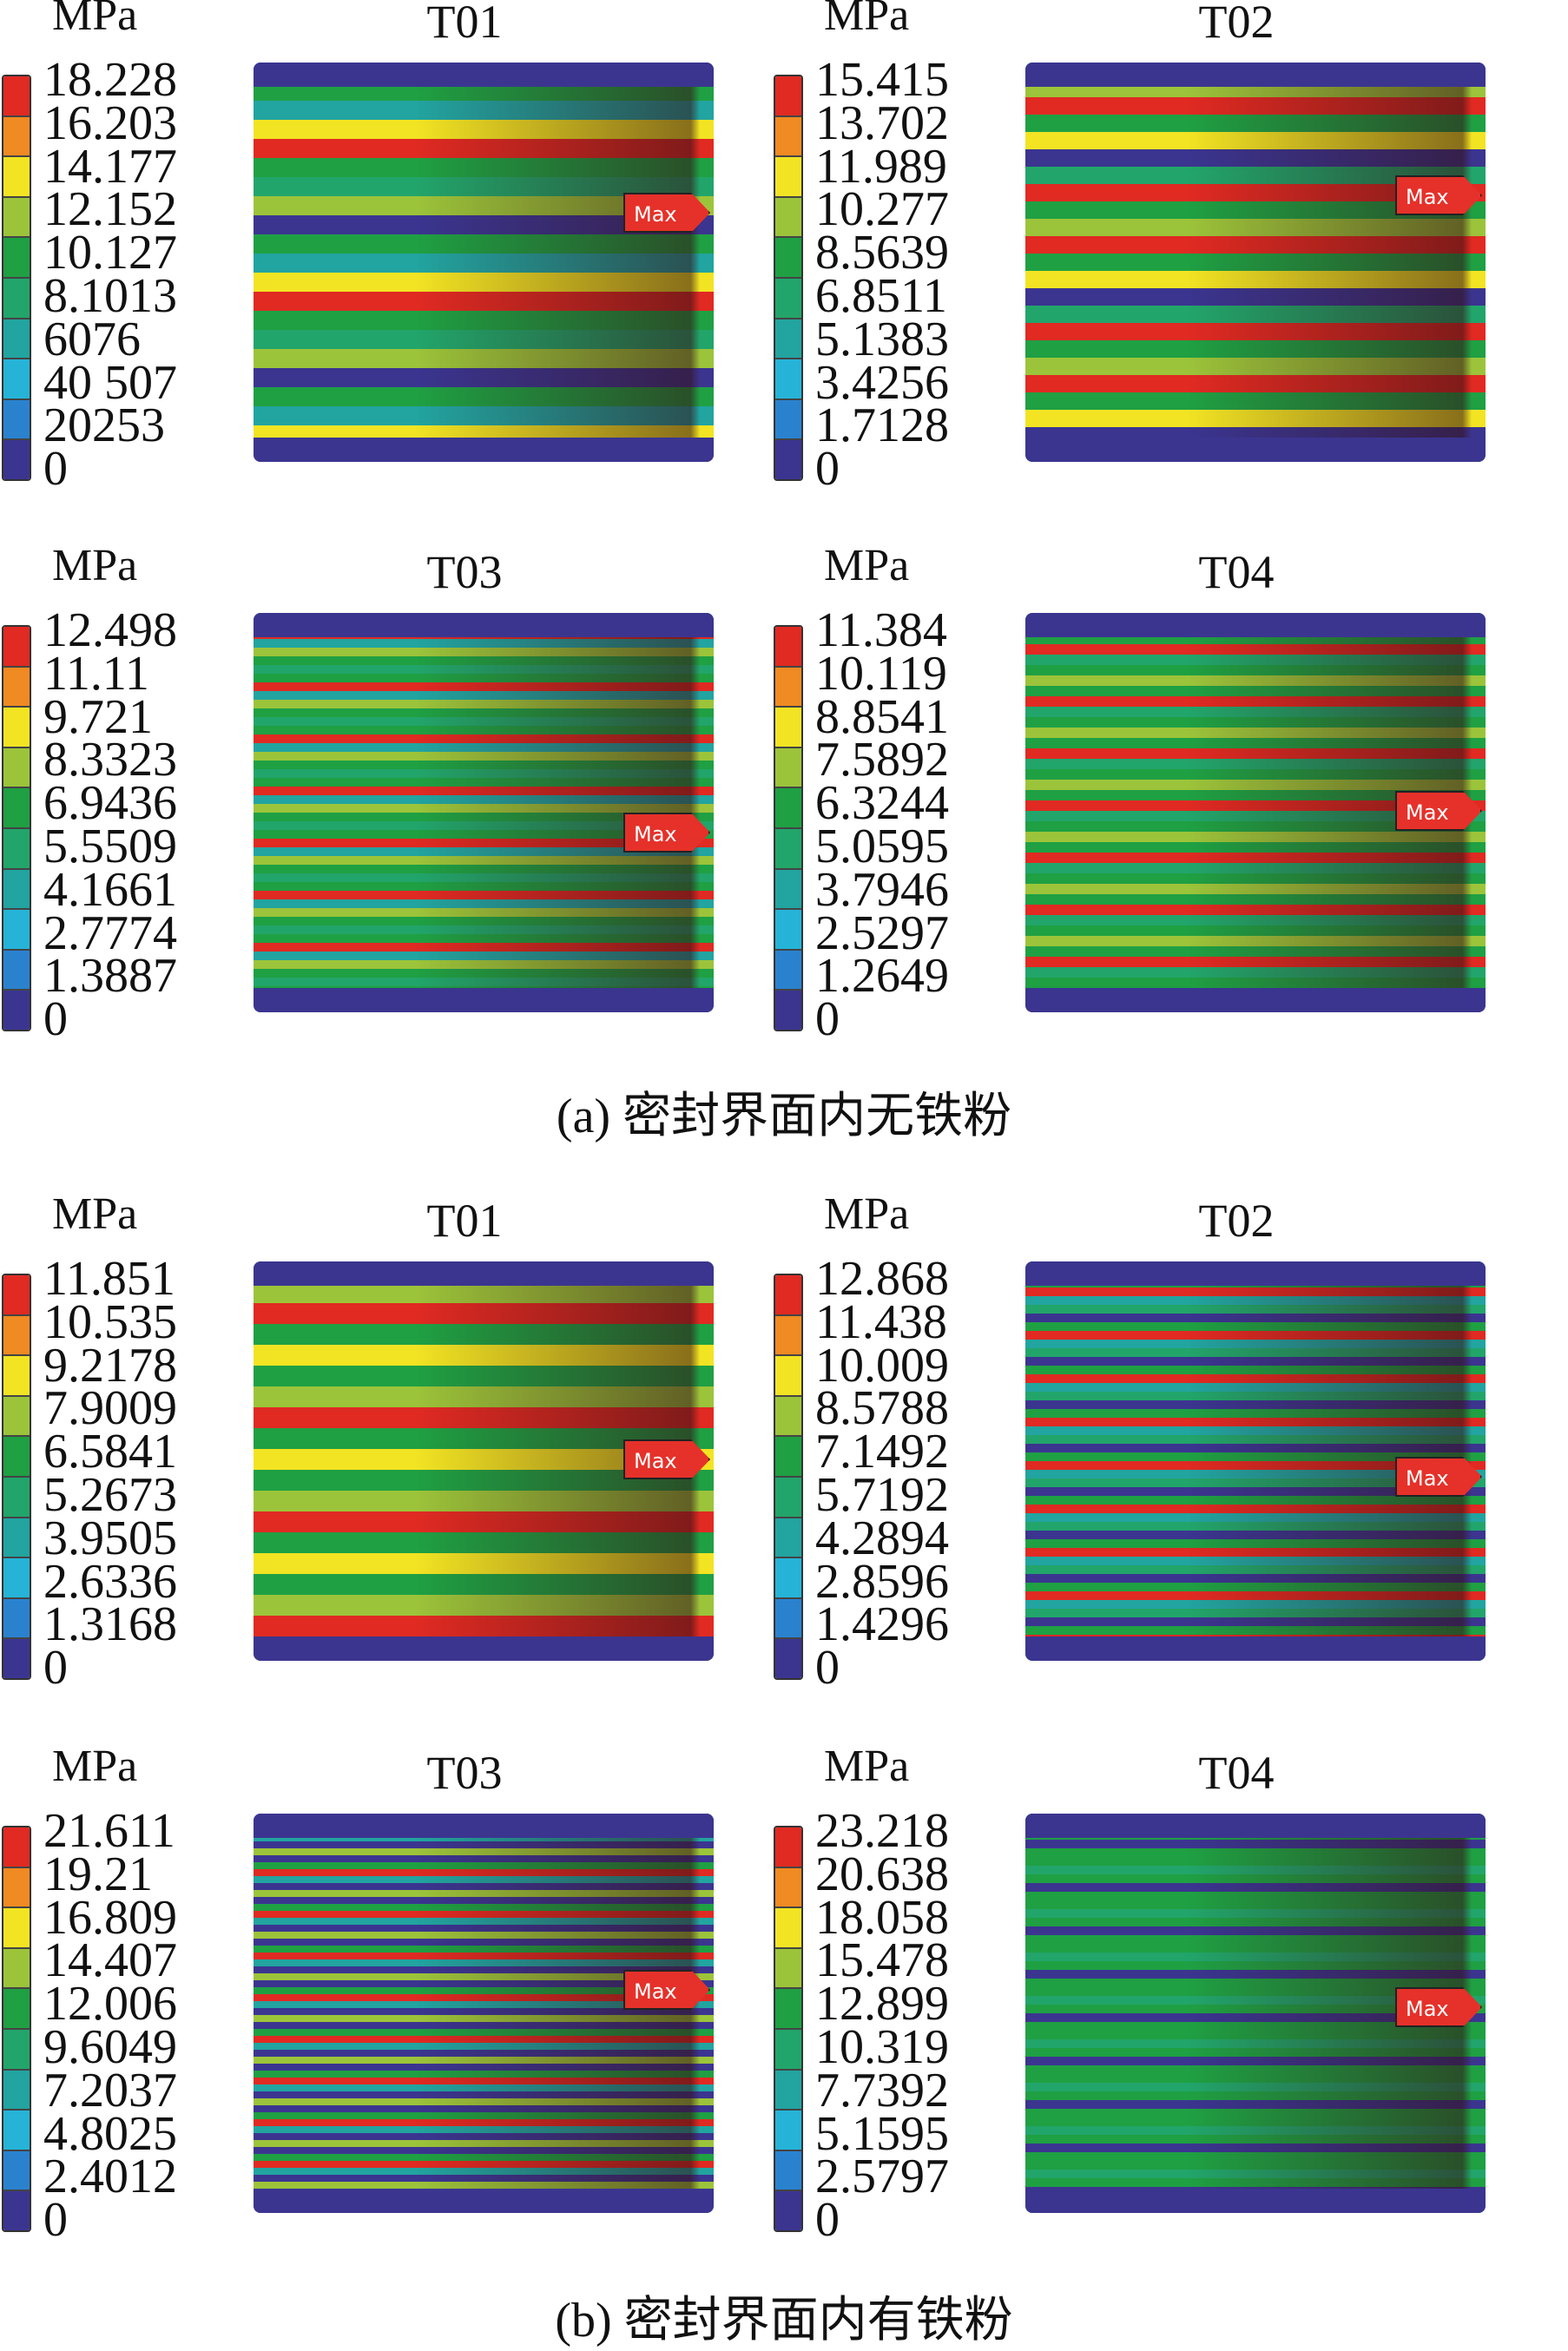 The height and width of the screenshot is (2351, 1568). Describe the element at coordinates (109, 1279) in the screenshot. I see `legend-value: 11.851` at that location.